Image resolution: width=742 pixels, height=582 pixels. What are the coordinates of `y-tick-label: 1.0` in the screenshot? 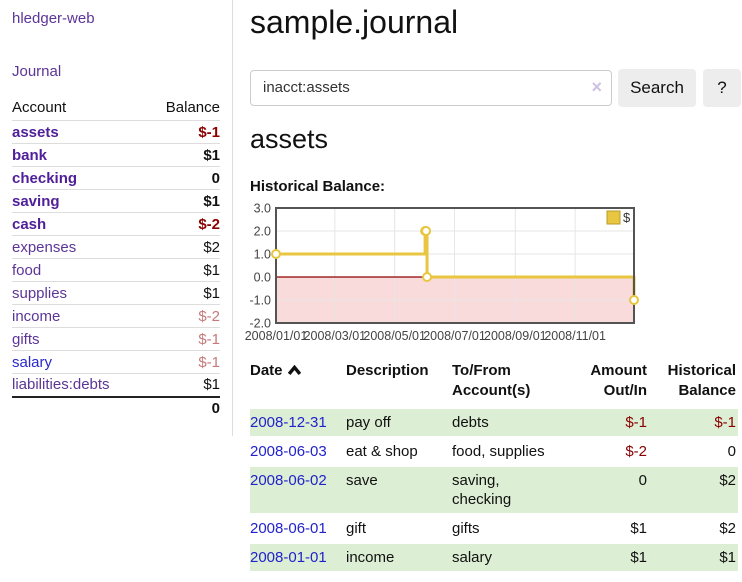 It's located at (262, 254).